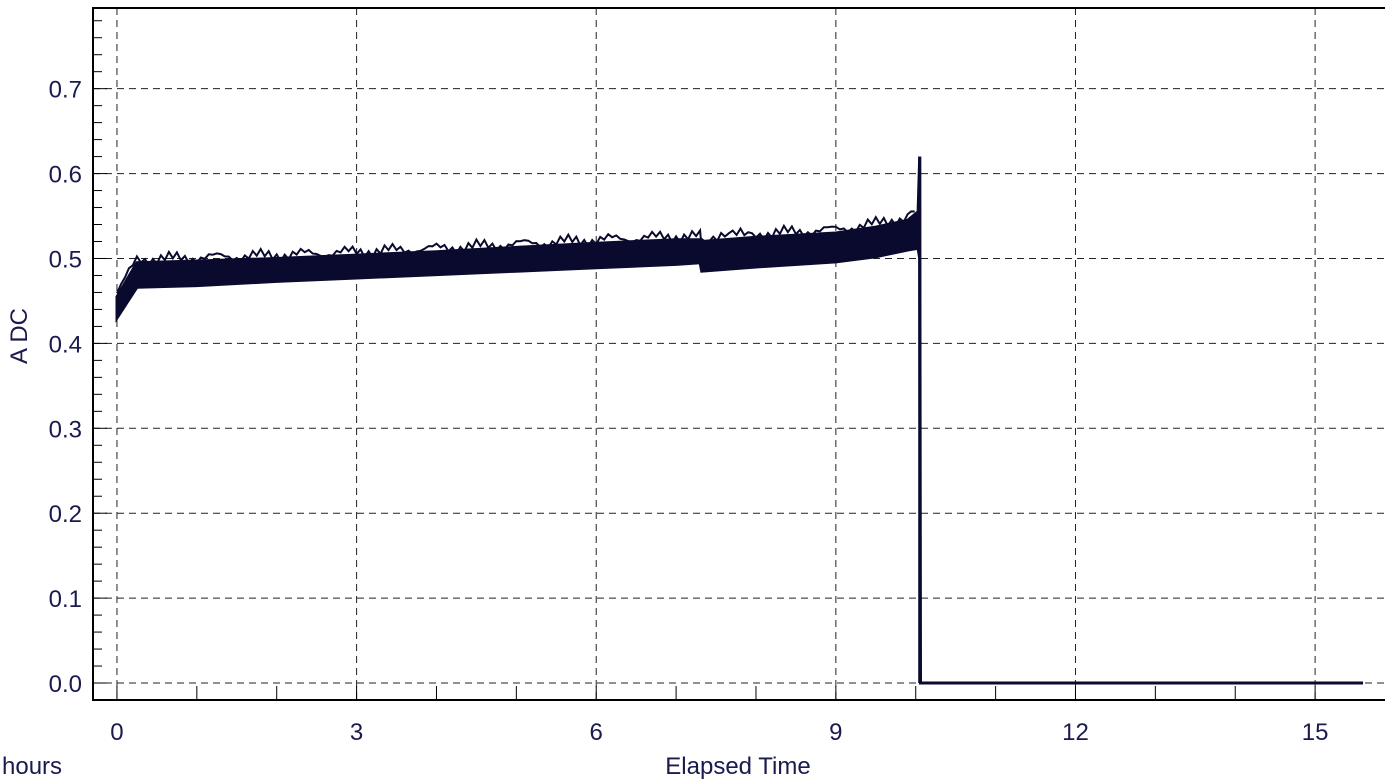 This screenshot has height=780, width=1385. Describe the element at coordinates (65, 259) in the screenshot. I see `y-tick-label: 0.5` at that location.